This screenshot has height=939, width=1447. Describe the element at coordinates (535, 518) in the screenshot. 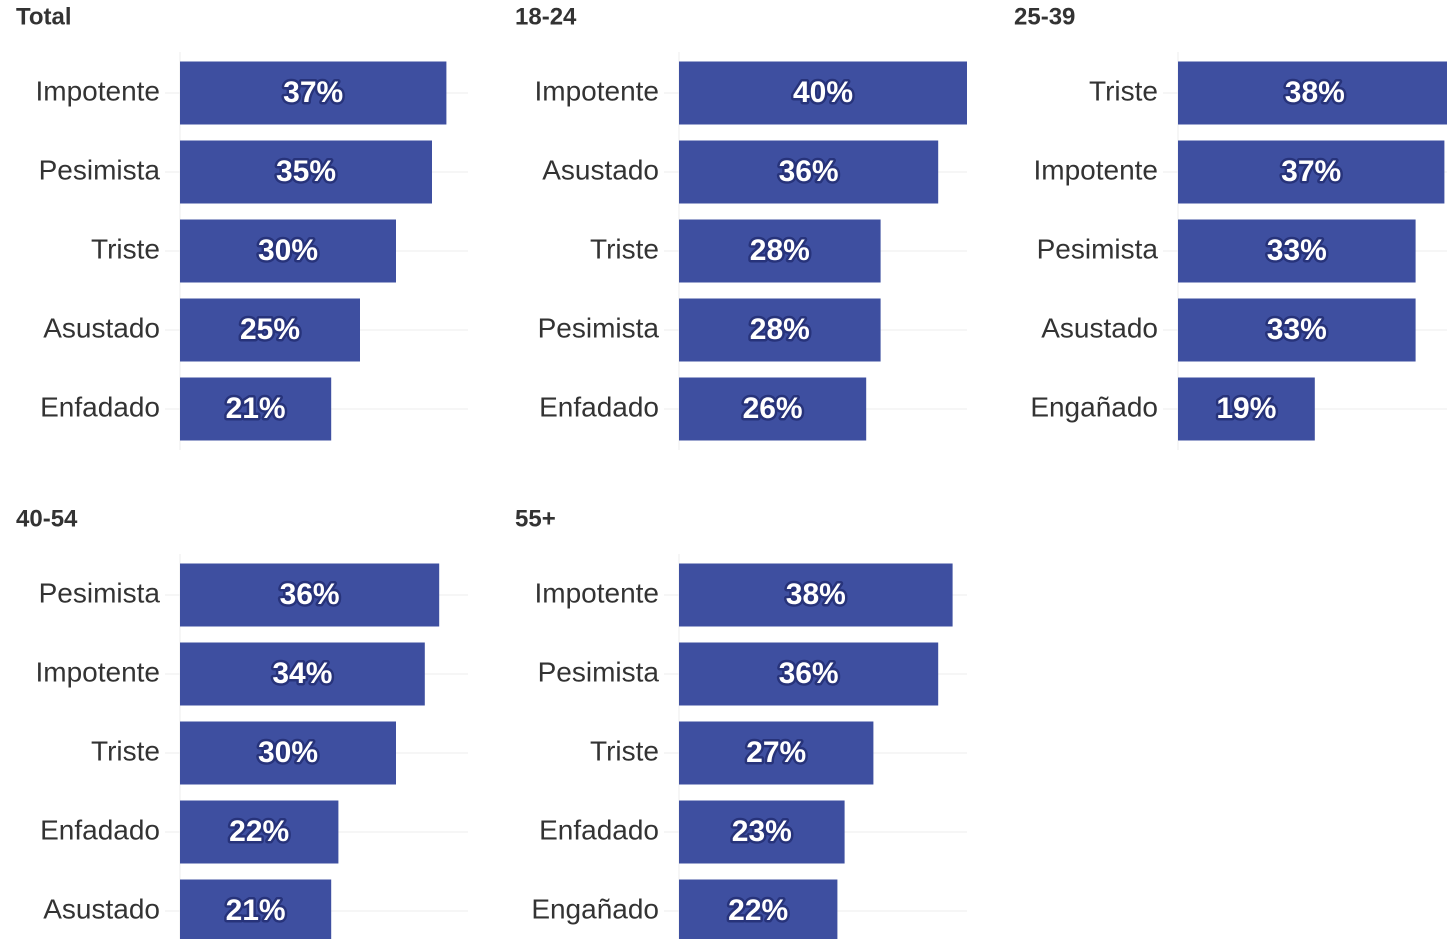

I see `panel-title: 55+` at that location.